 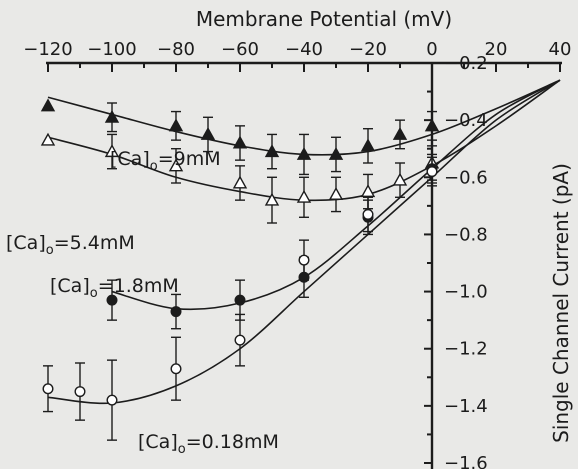 I want to click on series-label: [Ca]o=9mM, so click(x=165, y=161).